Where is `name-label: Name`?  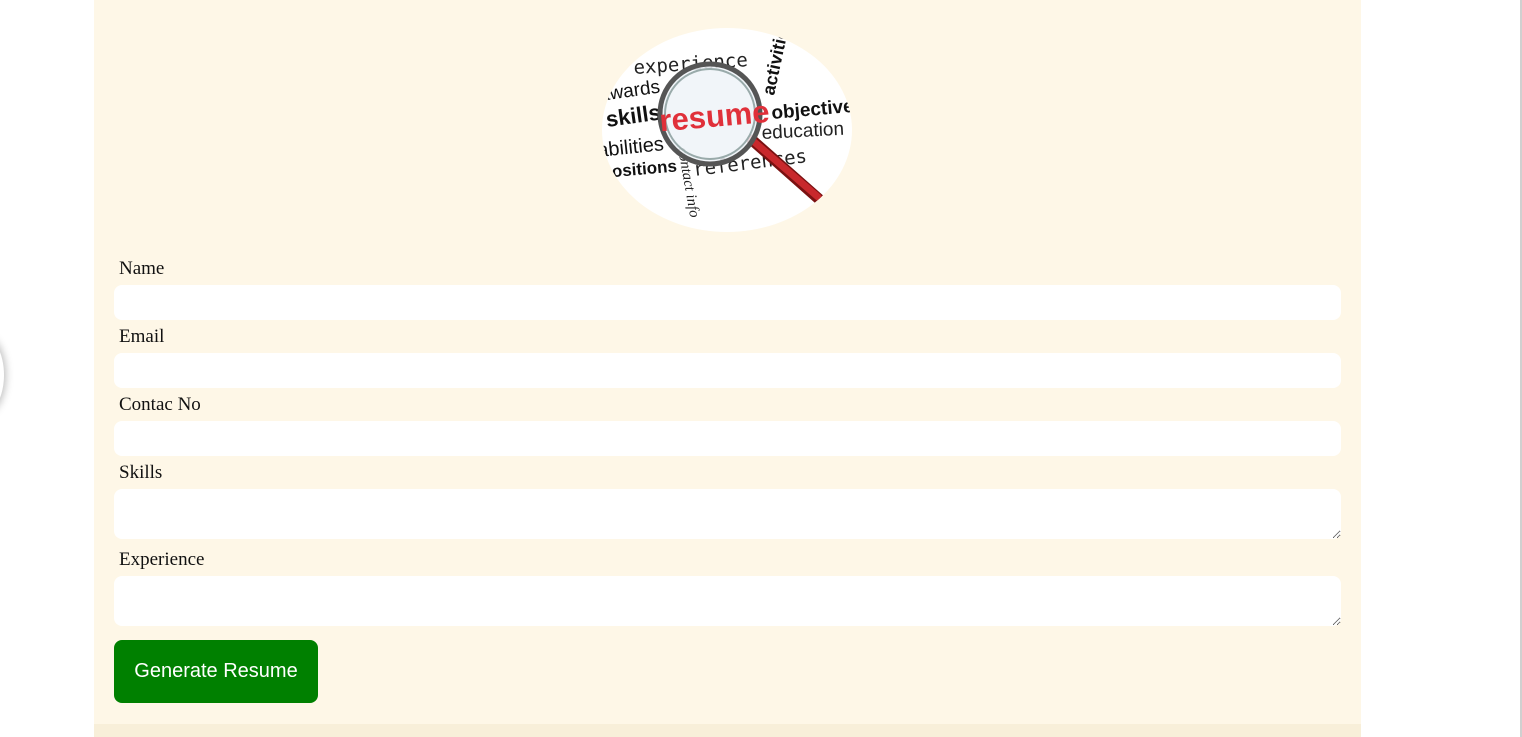 name-label: Name is located at coordinates (142, 268).